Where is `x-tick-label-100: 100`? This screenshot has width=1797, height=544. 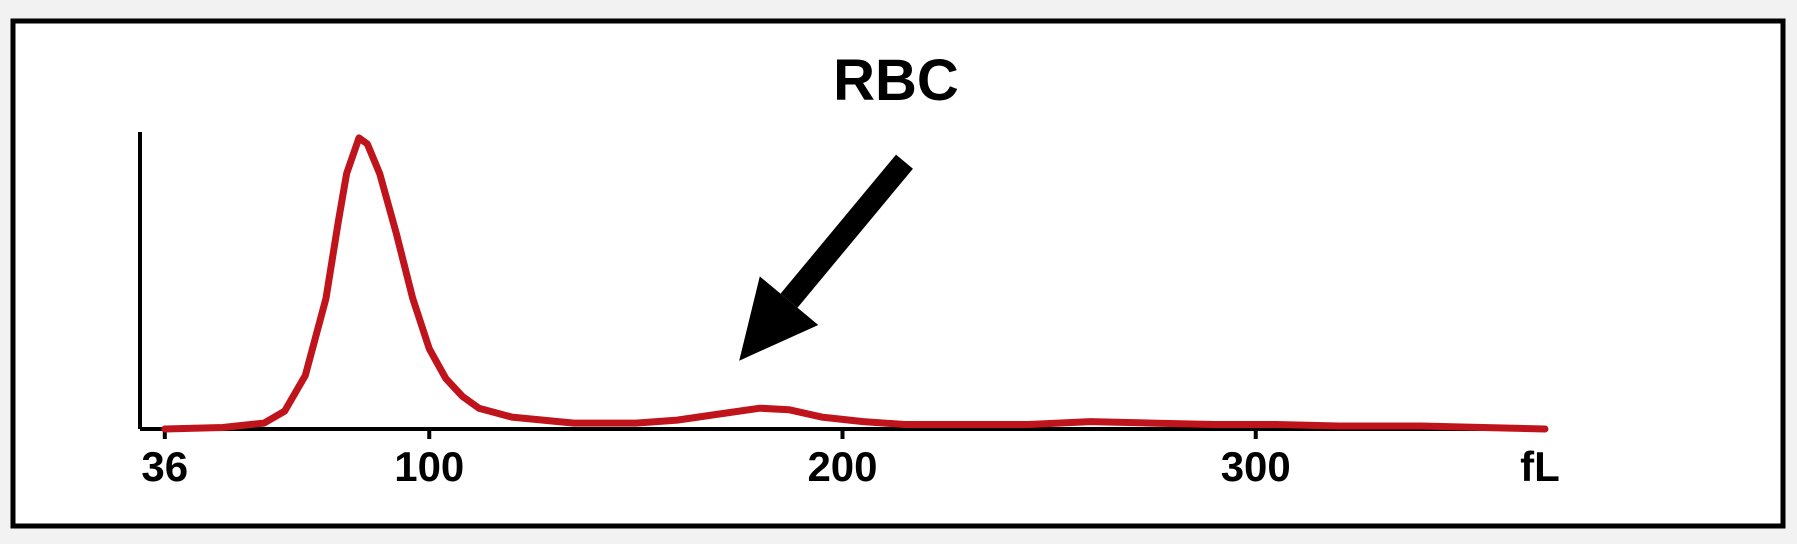 x-tick-label-100: 100 is located at coordinates (429, 466).